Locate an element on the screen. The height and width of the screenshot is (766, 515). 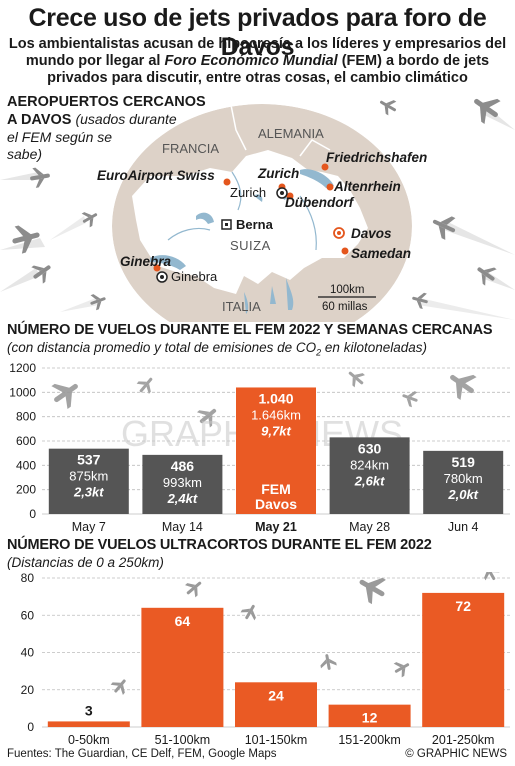
chart2-category-label: 151-200km is located at coordinates (369, 740).